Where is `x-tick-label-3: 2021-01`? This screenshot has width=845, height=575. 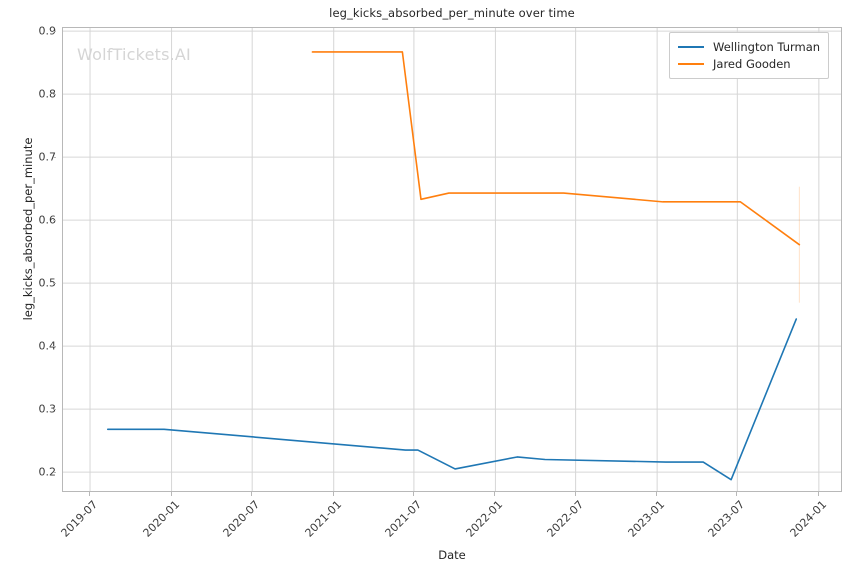 x-tick-label-3: 2021-01 is located at coordinates (323, 519).